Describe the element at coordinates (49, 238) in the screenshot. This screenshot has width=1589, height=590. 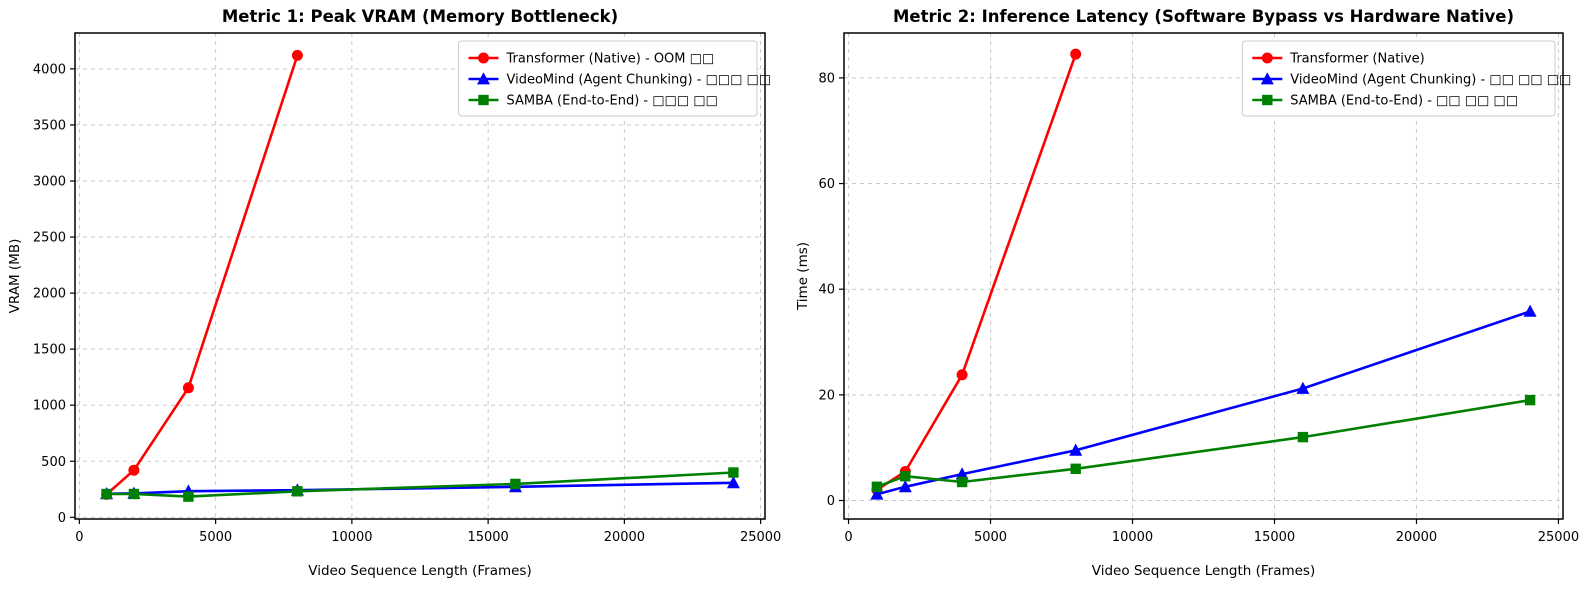
I see `y-tick-label: 2500` at that location.